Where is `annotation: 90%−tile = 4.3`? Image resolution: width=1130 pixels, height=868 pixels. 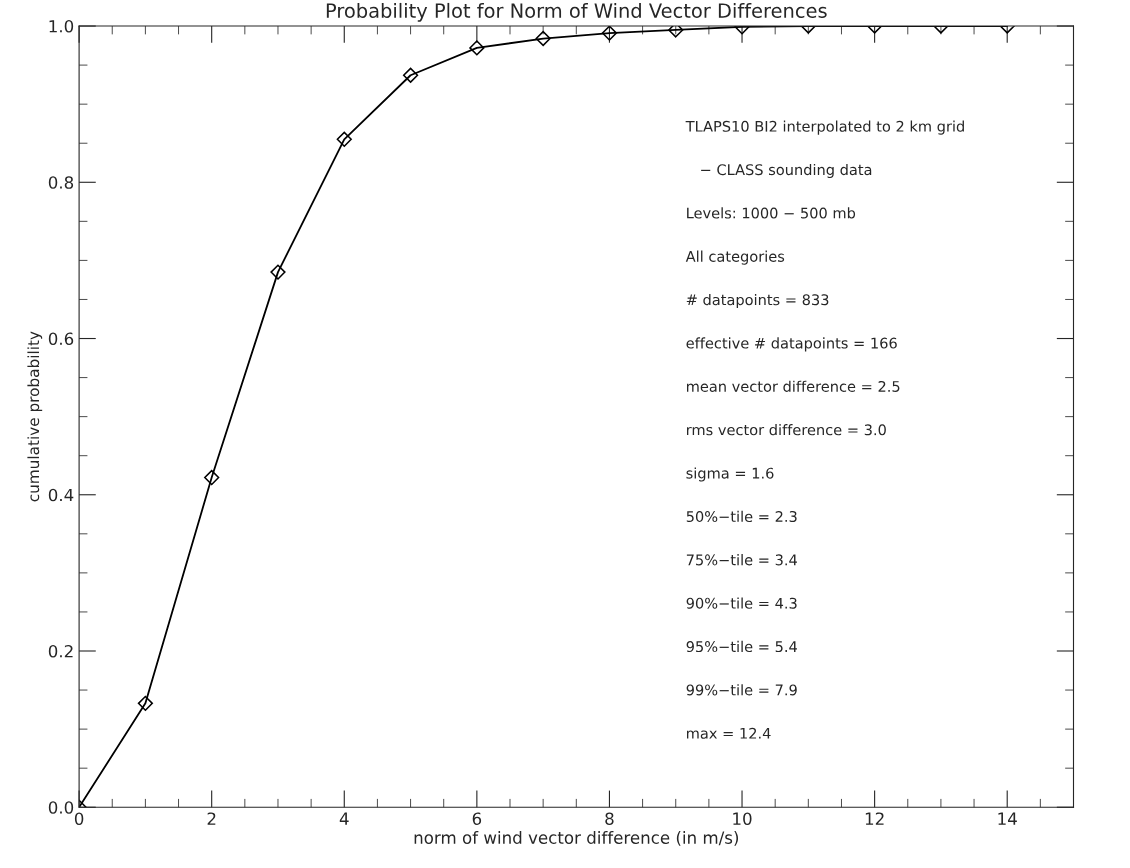 annotation: 90%−tile = 4.3 is located at coordinates (741, 603).